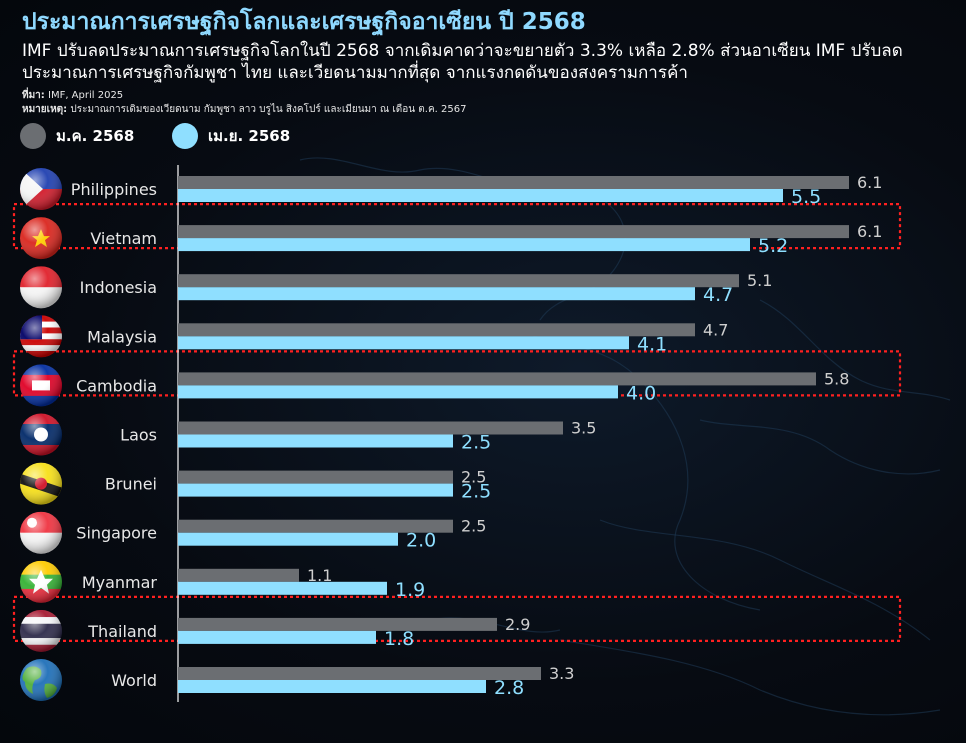  Describe the element at coordinates (134, 680) in the screenshot. I see `category-label-world: World` at that location.